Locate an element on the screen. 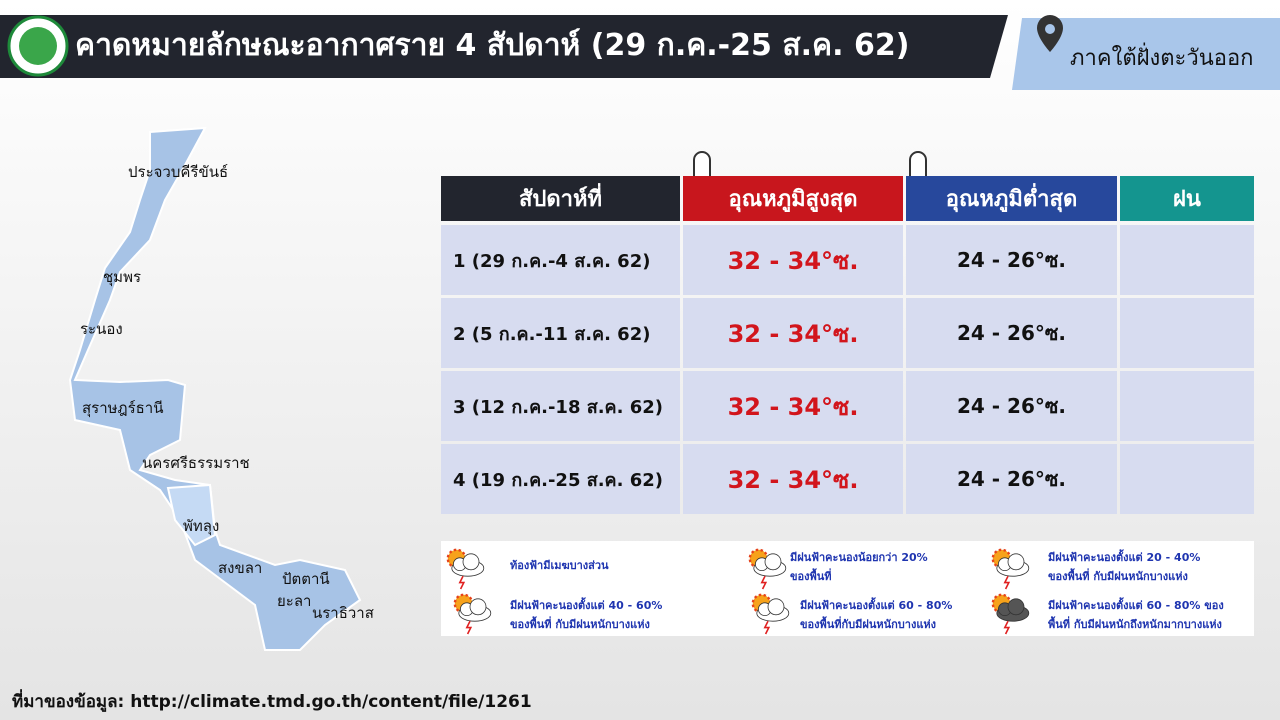  legend-text: พื้นที่ กับมีฝนหนักถึงหนักมากบางแห่ง is located at coordinates (1135, 624).